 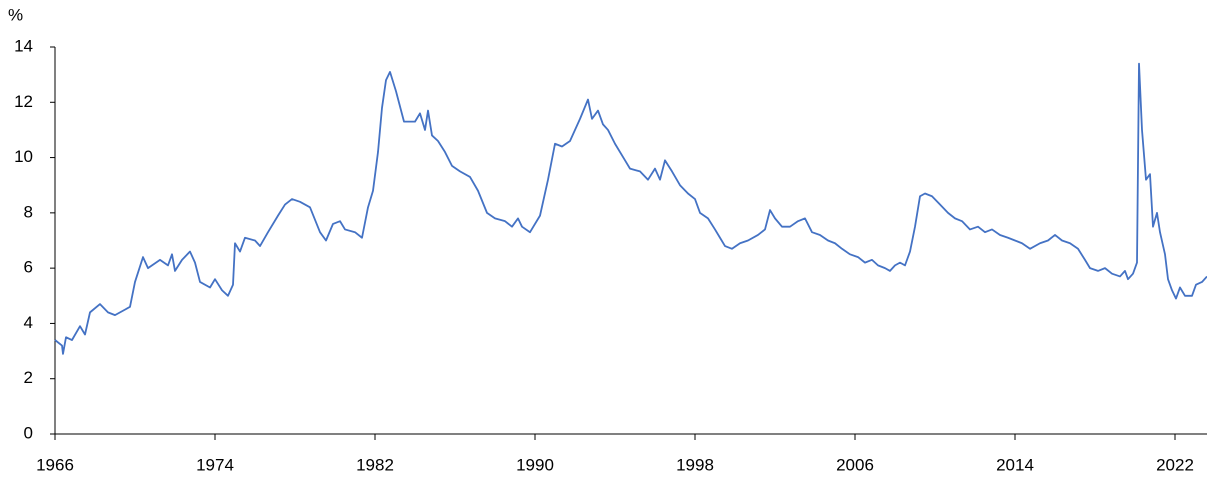 What do you see at coordinates (215, 464) in the screenshot?
I see `x-tick-label: 1974` at bounding box center [215, 464].